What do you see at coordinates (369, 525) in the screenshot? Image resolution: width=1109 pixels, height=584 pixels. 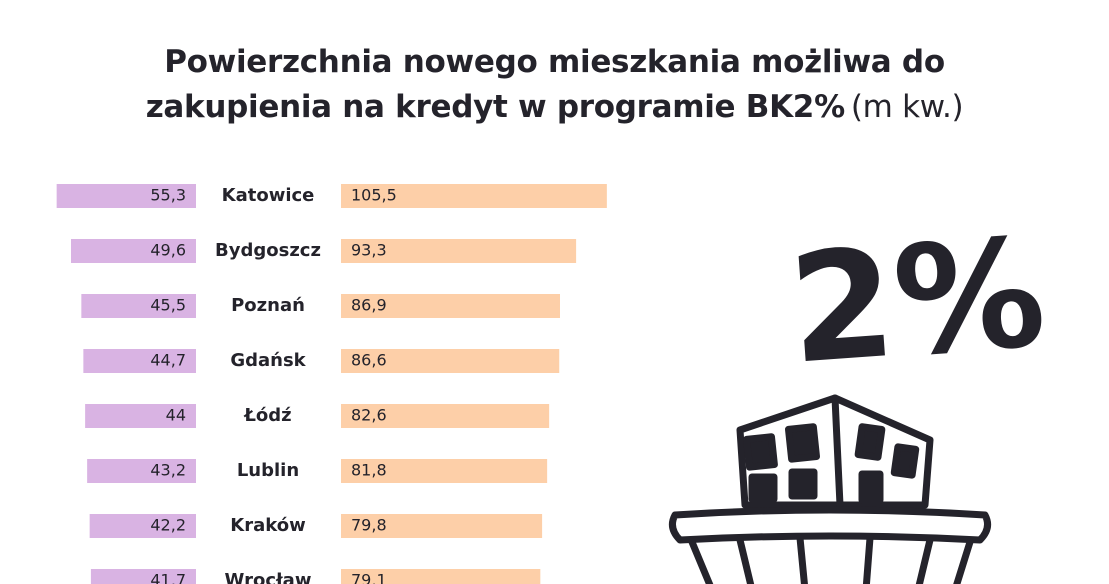 I see `value-label: 79,8` at bounding box center [369, 525].